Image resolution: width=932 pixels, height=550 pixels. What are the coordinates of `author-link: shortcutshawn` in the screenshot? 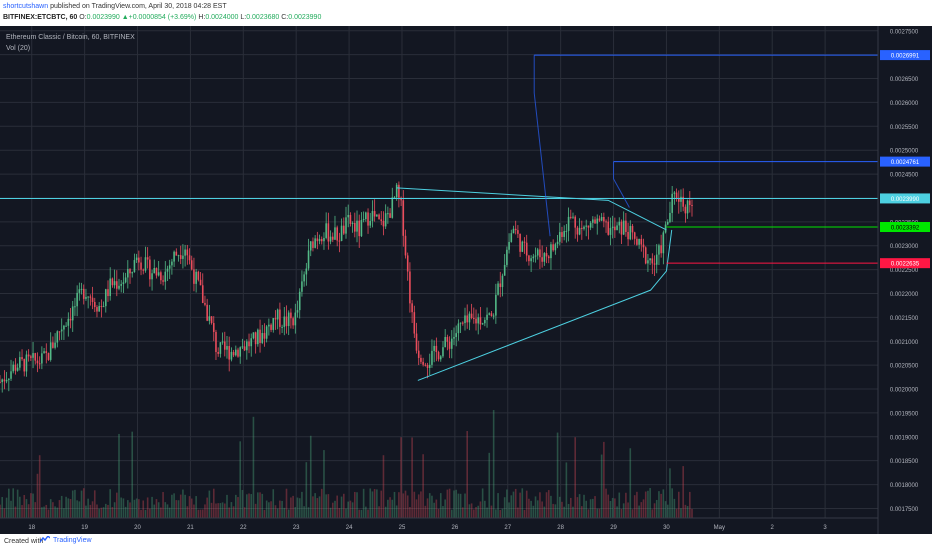 It's located at (26, 6).